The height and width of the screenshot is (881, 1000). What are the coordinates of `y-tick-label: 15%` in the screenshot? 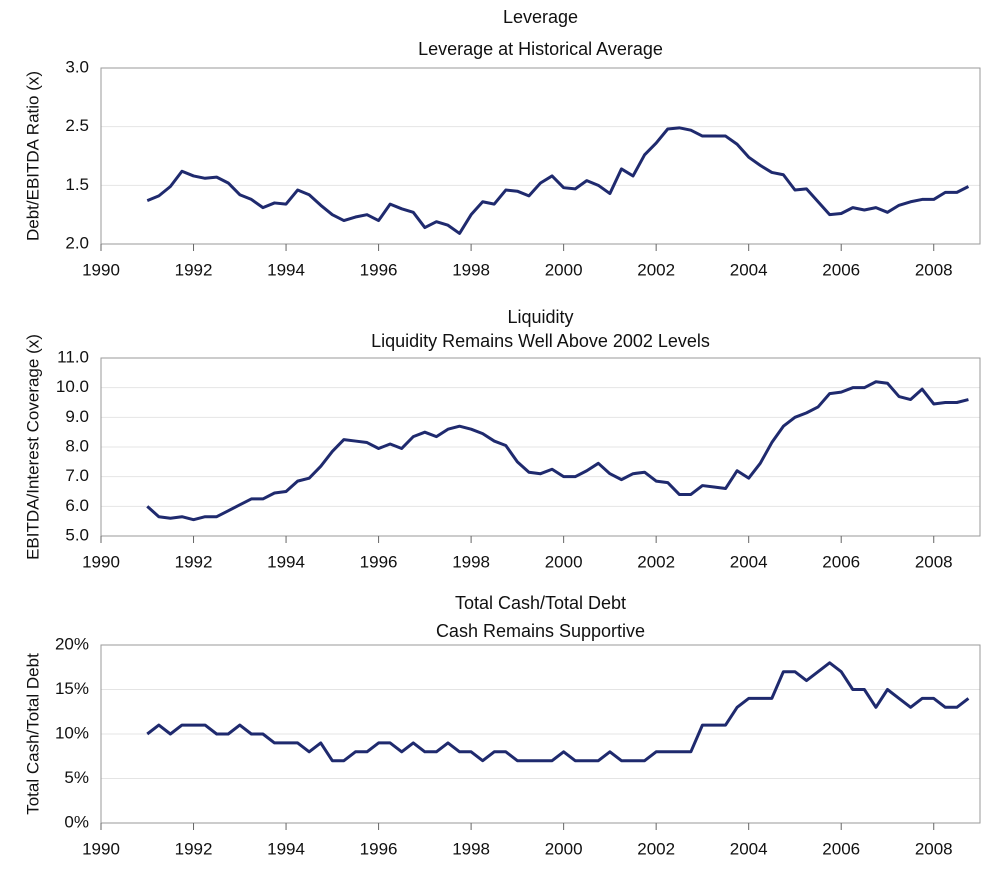 It's located at (72, 688).